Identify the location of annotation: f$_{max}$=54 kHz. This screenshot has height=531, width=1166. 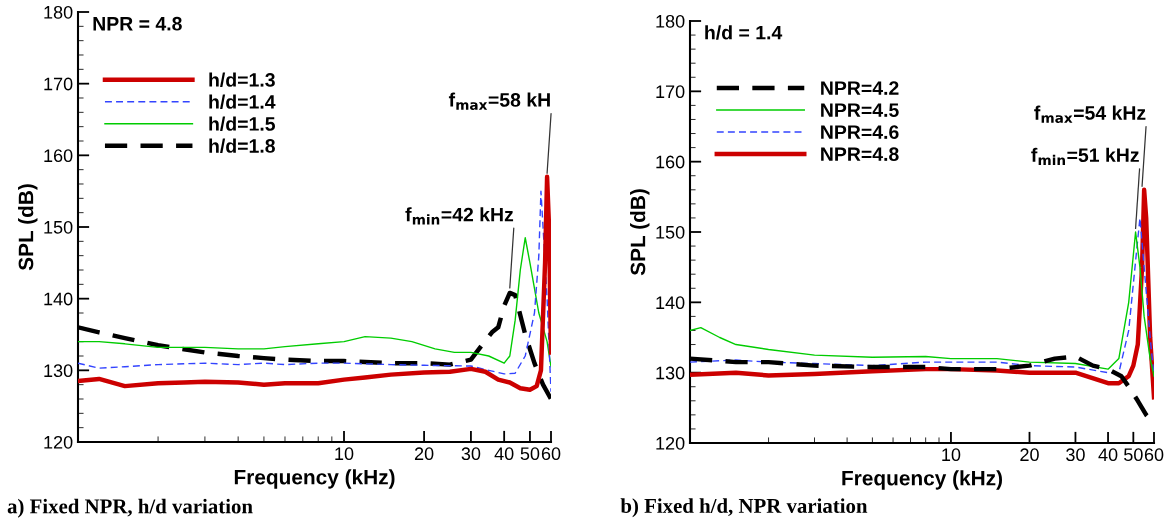
(1090, 114).